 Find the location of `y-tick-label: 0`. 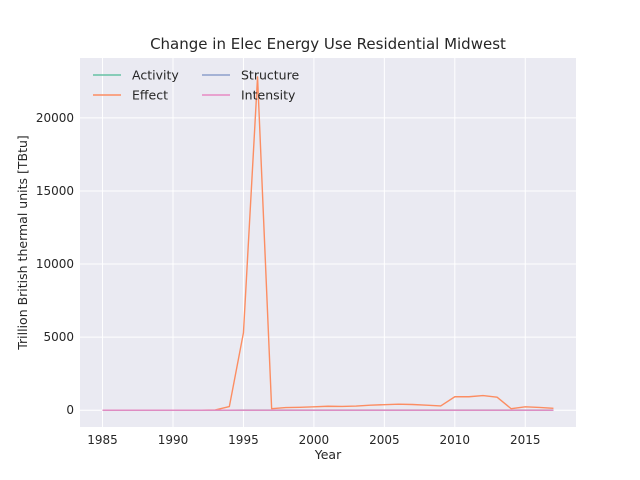

y-tick-label: 0 is located at coordinates (70, 410).